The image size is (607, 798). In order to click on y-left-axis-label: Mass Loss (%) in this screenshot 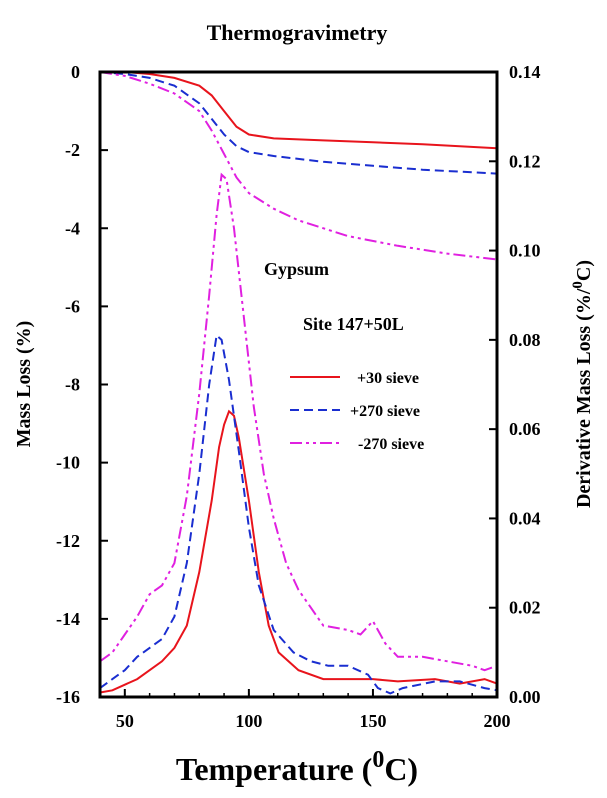, I will do `click(24, 384)`.